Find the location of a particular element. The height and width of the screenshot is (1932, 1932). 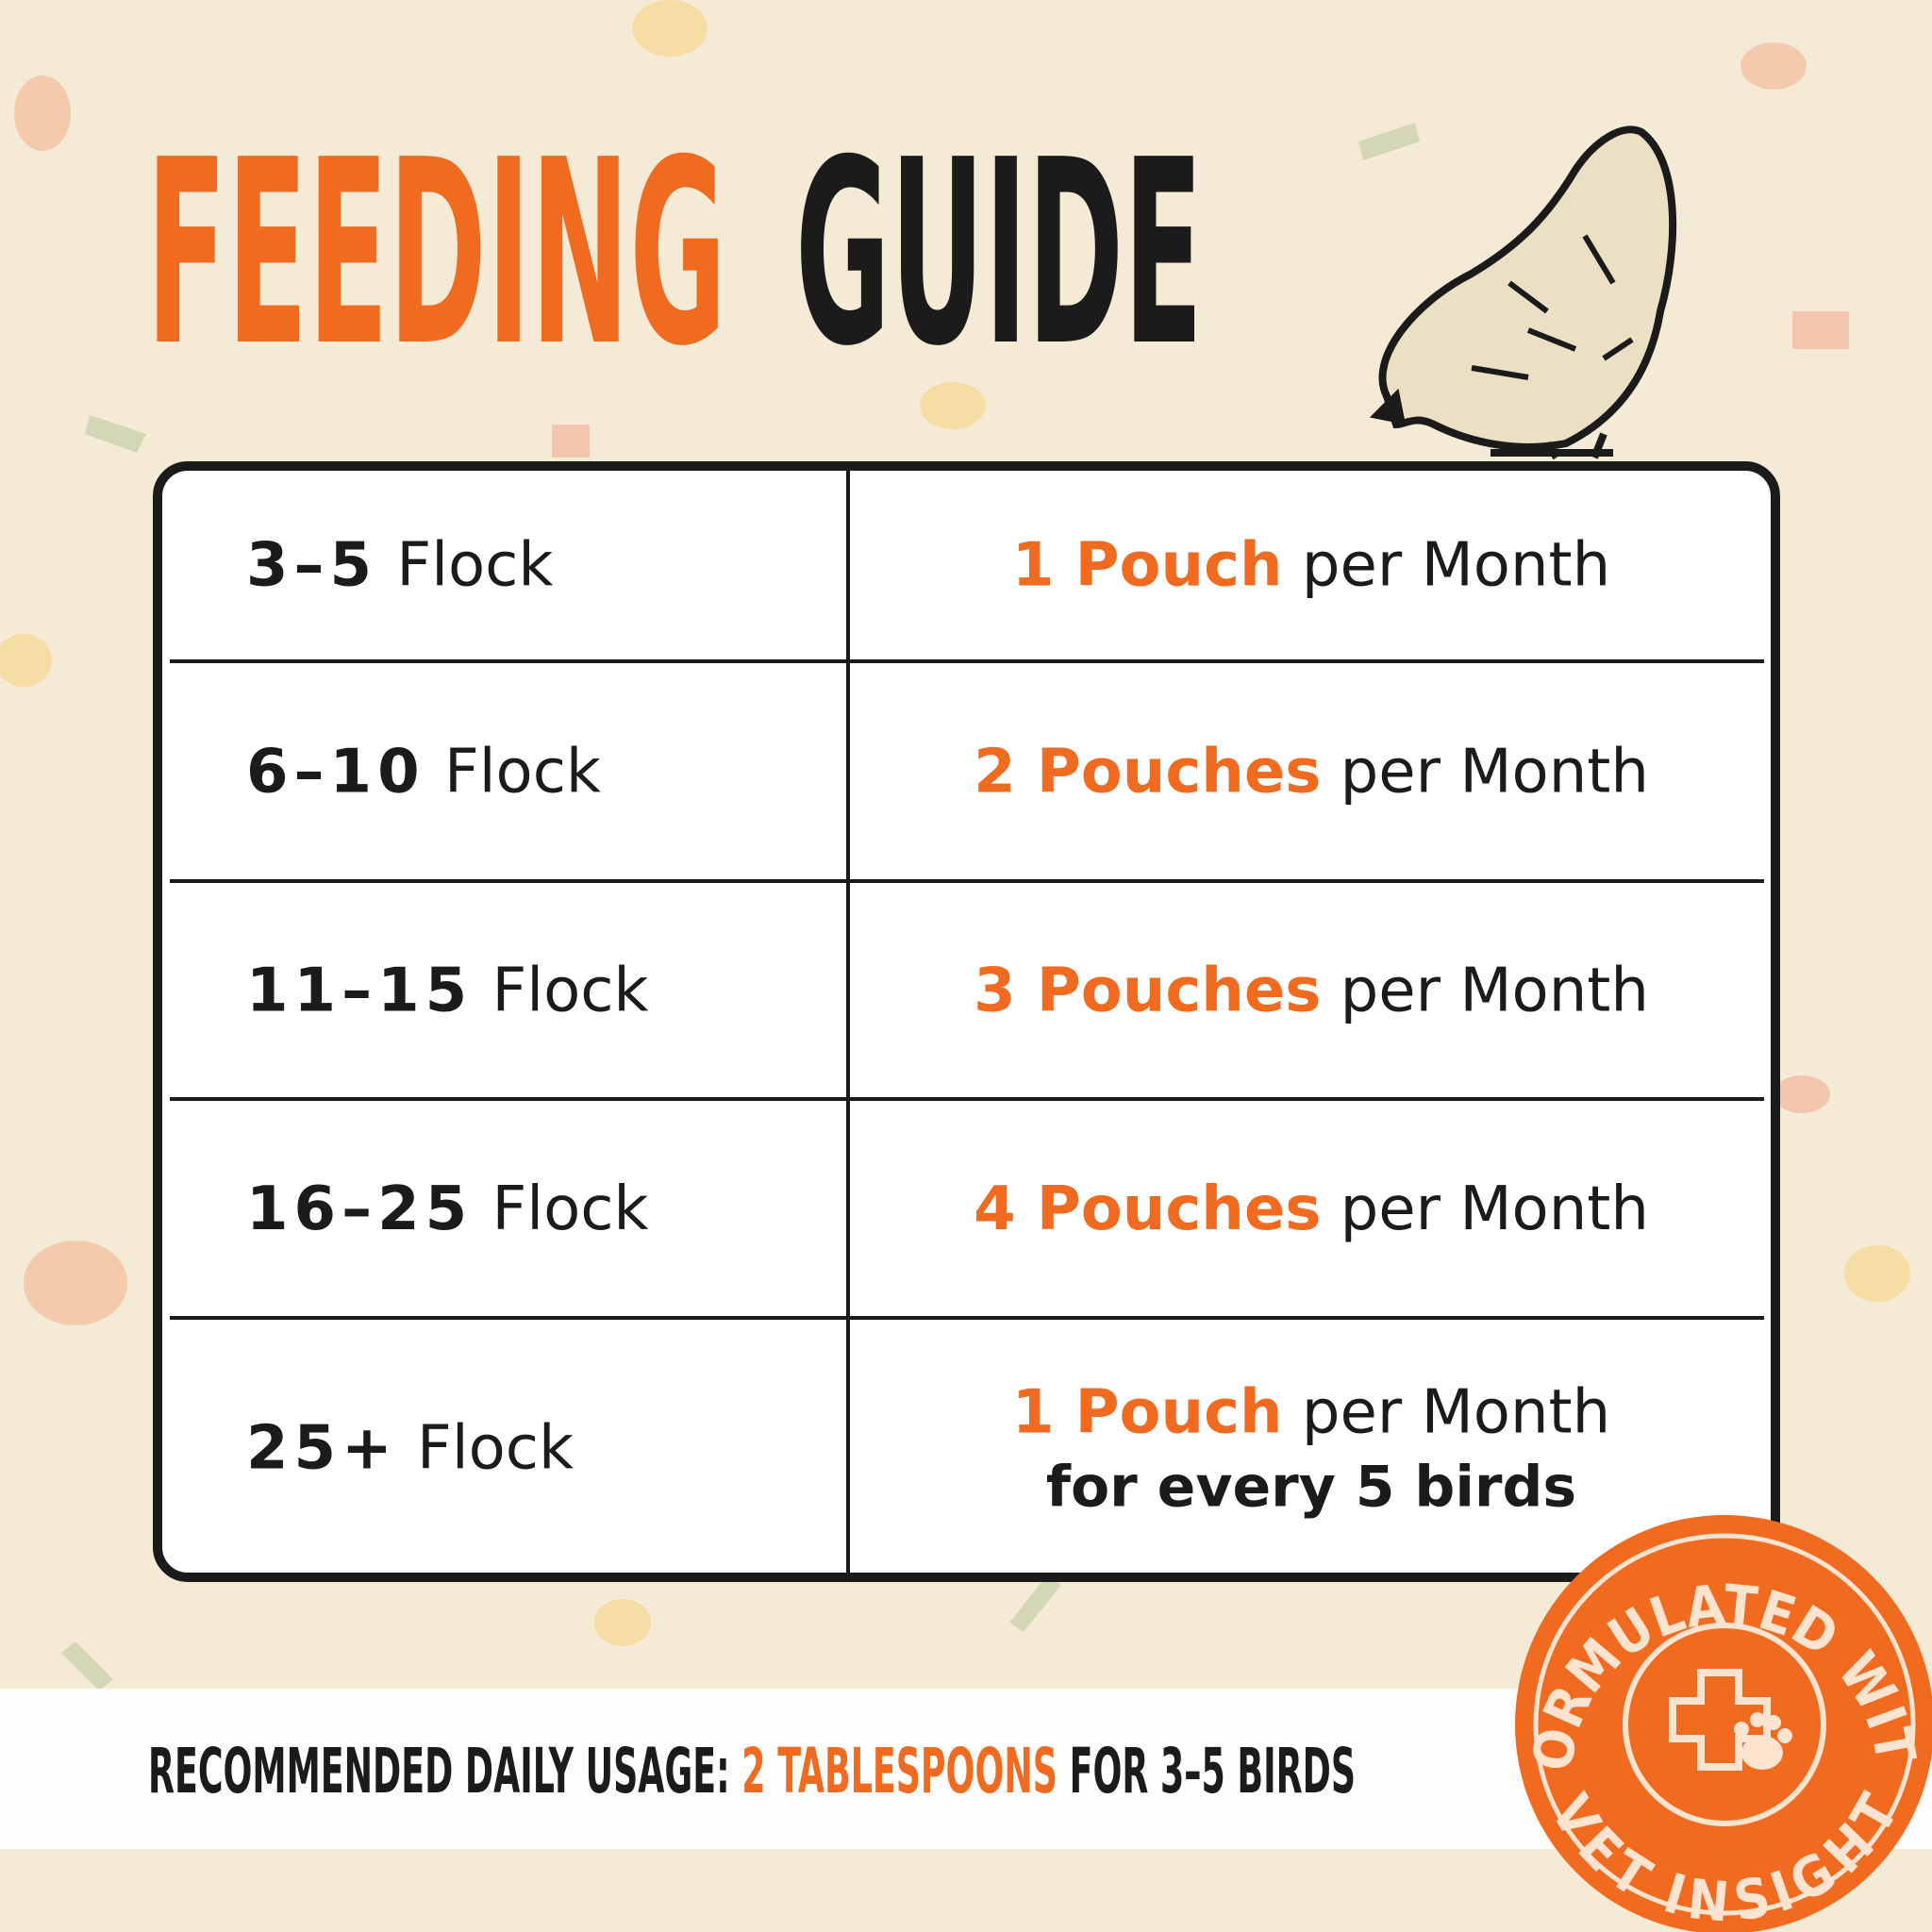

flock-cell: 6–10 Flock is located at coordinates (423, 773).